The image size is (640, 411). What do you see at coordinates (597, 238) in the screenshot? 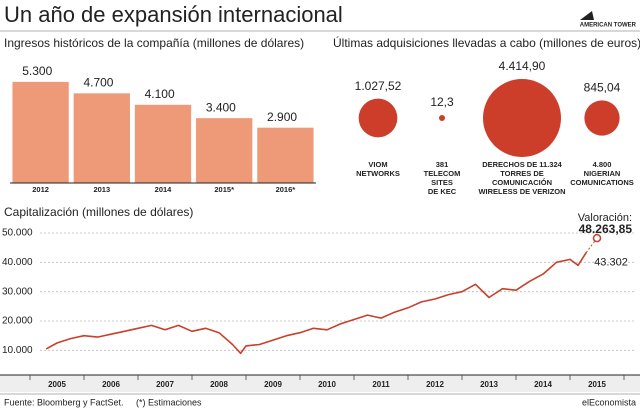
I see `valuation-point` at bounding box center [597, 238].